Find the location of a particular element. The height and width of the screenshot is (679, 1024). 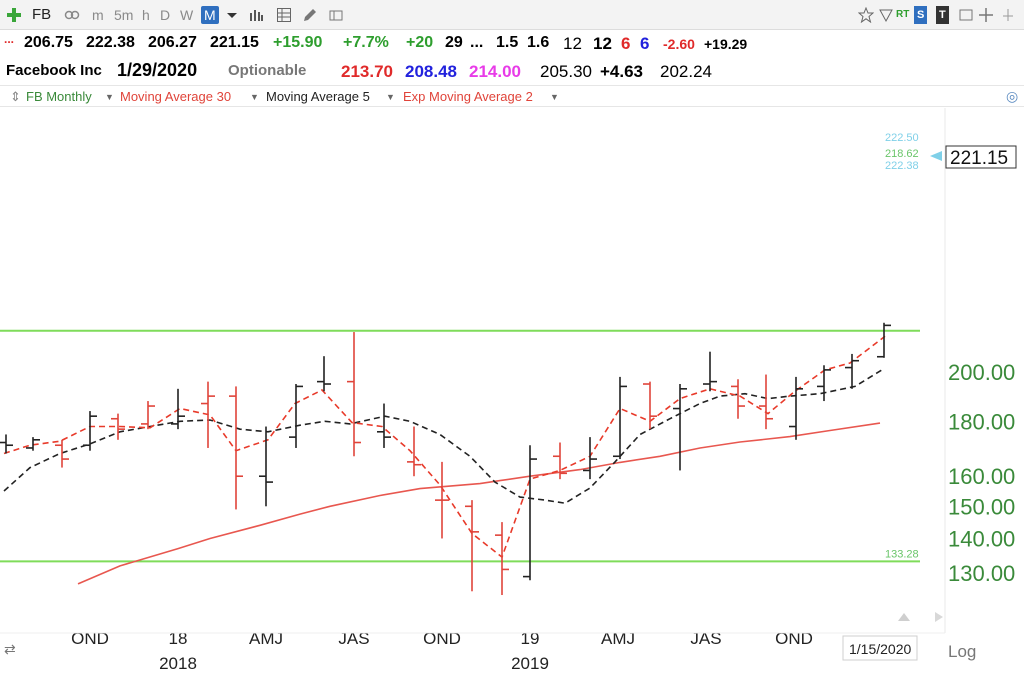

pin-icon is located at coordinates (1008, 15).